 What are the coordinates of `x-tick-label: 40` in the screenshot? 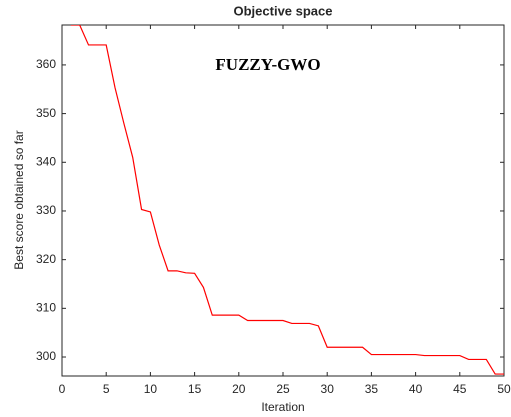 It's located at (416, 389).